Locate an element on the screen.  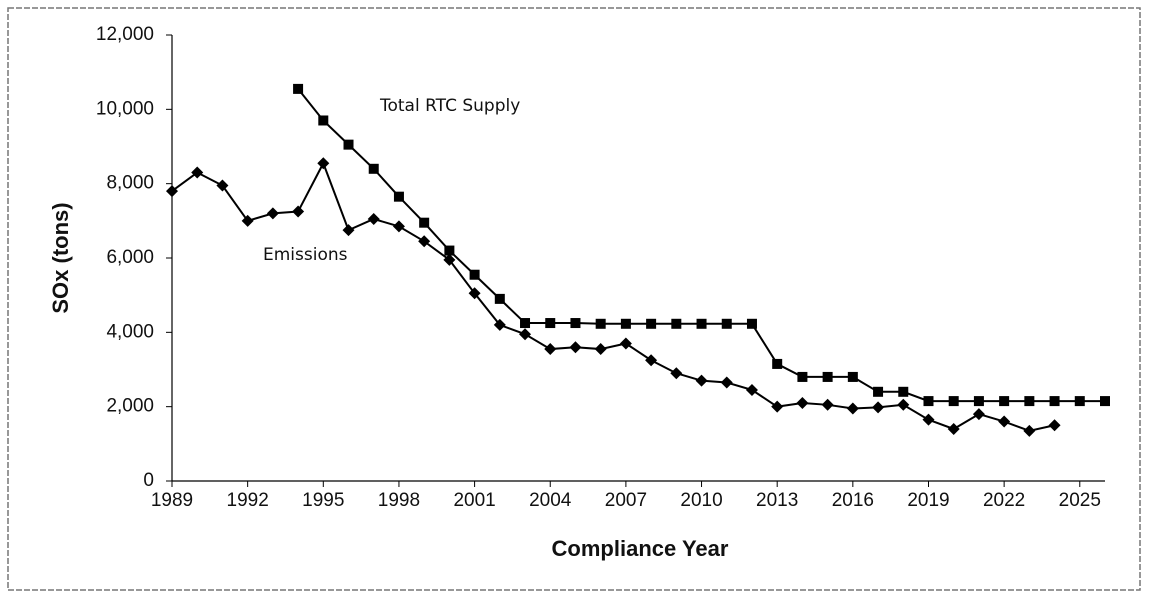
x-tick-label: 2001 is located at coordinates (474, 500).